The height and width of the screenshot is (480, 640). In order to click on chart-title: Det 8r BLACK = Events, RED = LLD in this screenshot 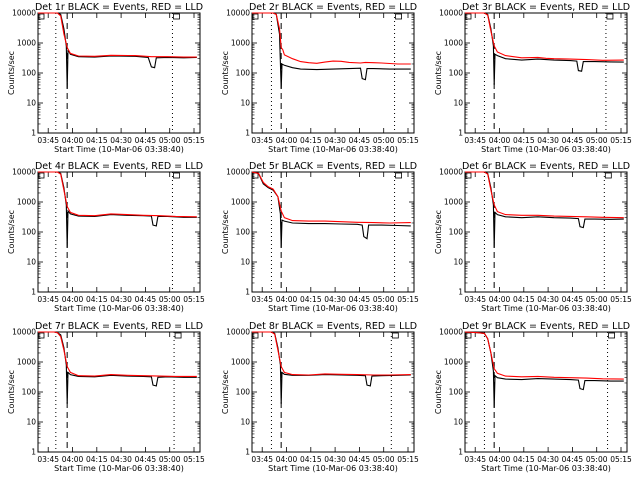, I will do `click(333, 326)`.